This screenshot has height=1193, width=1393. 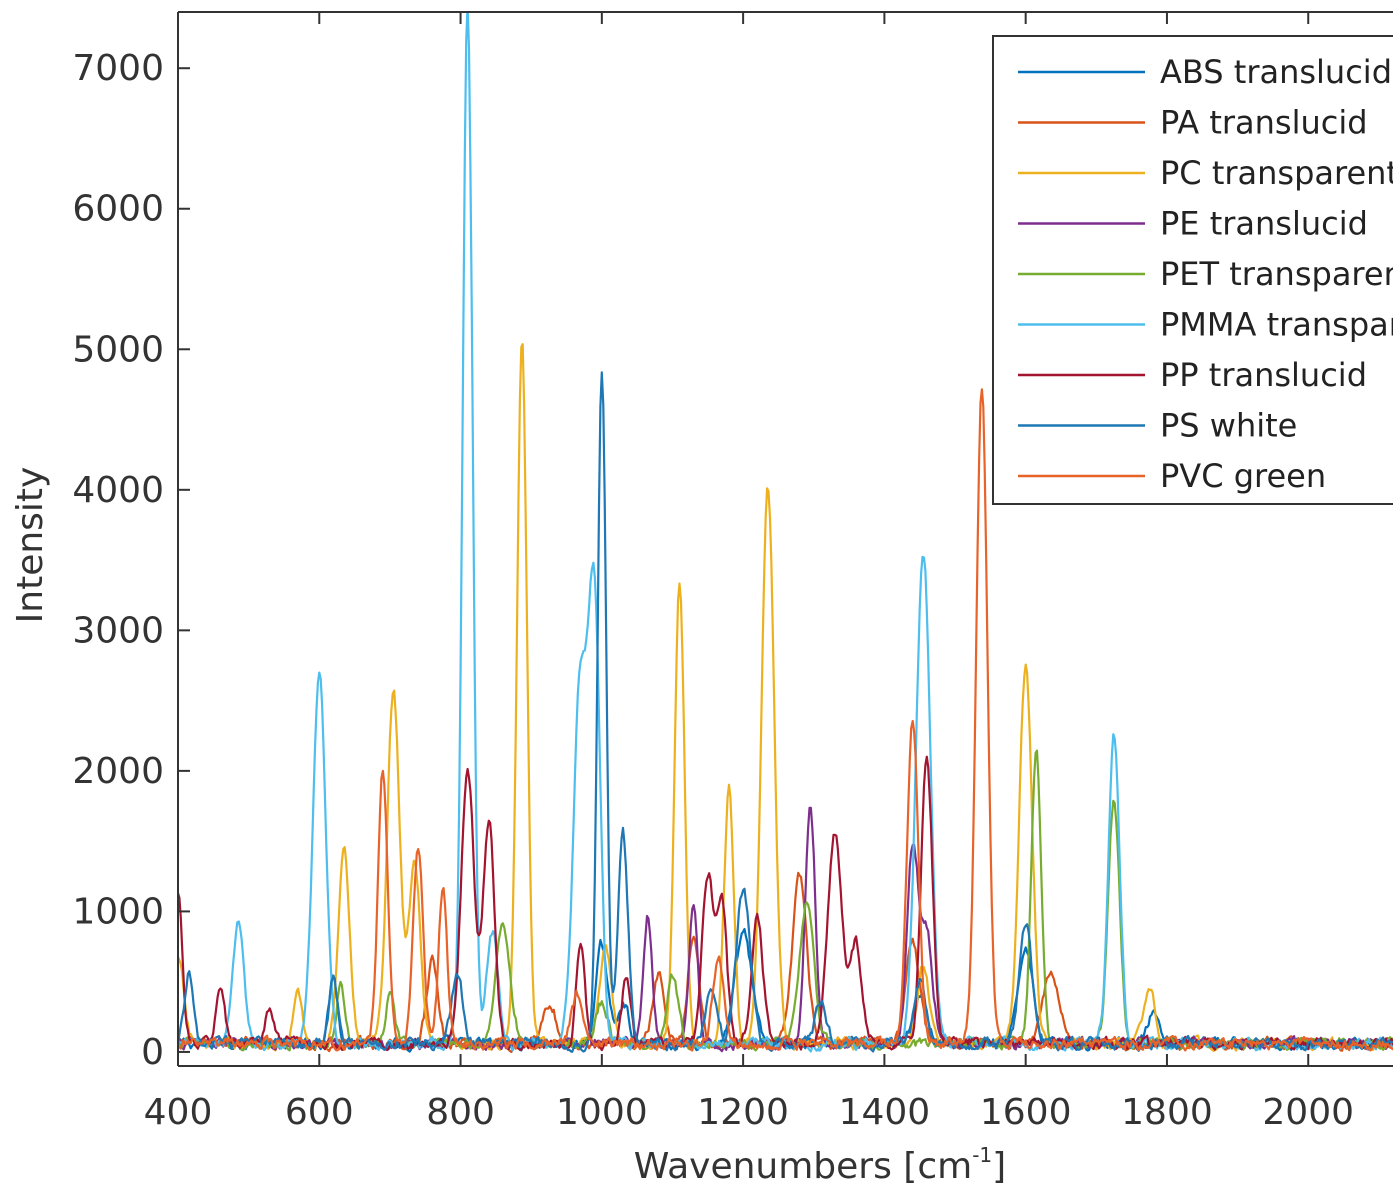 I want to click on x-tick-label: 1400, so click(x=885, y=1112).